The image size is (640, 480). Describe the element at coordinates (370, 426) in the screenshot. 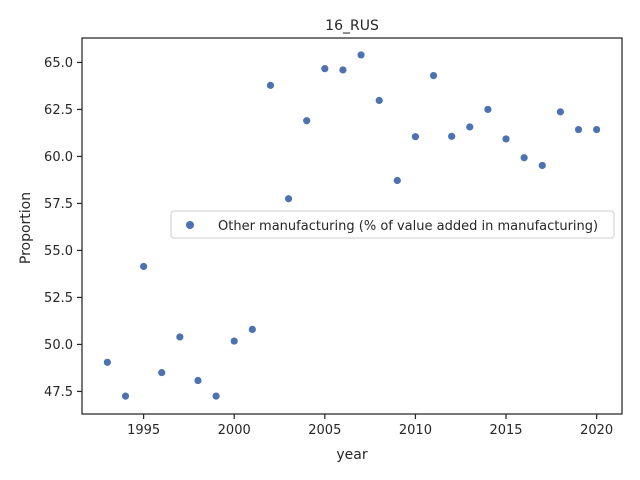

I see `x-axis: 1995 2000 2005 2010 2015 2020` at that location.